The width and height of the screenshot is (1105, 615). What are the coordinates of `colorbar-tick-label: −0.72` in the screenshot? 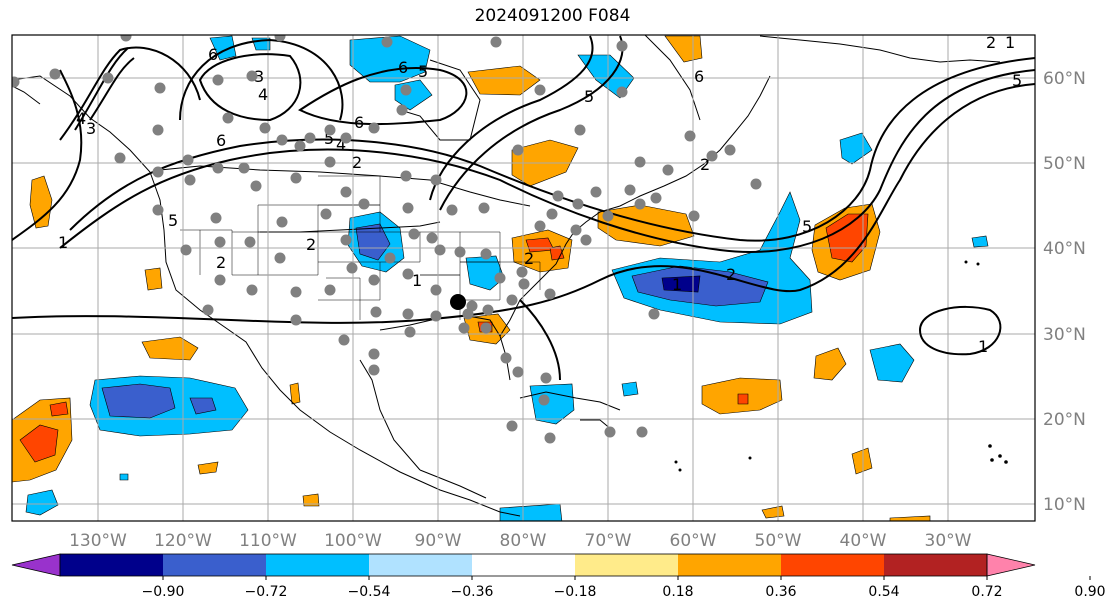 It's located at (266, 592).